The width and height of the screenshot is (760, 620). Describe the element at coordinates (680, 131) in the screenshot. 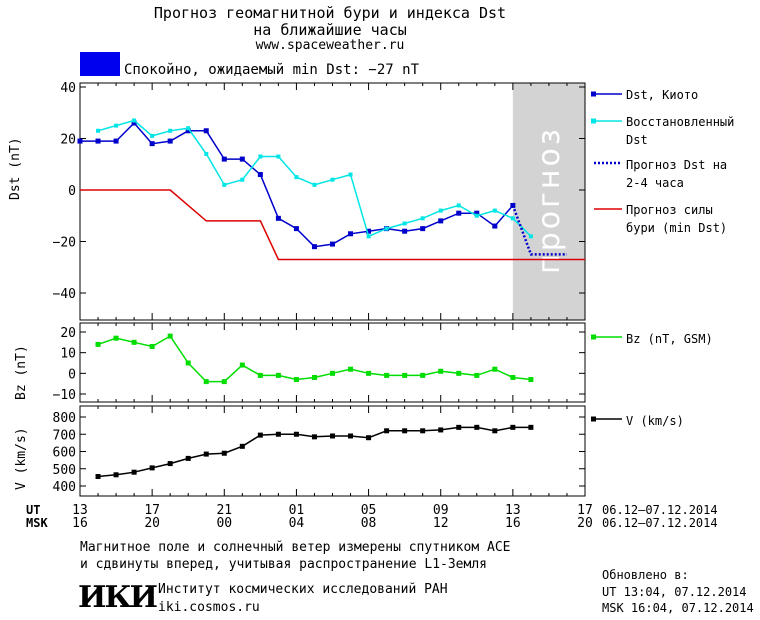

I see `legend-restored-dst: Восстановленный Dst` at that location.